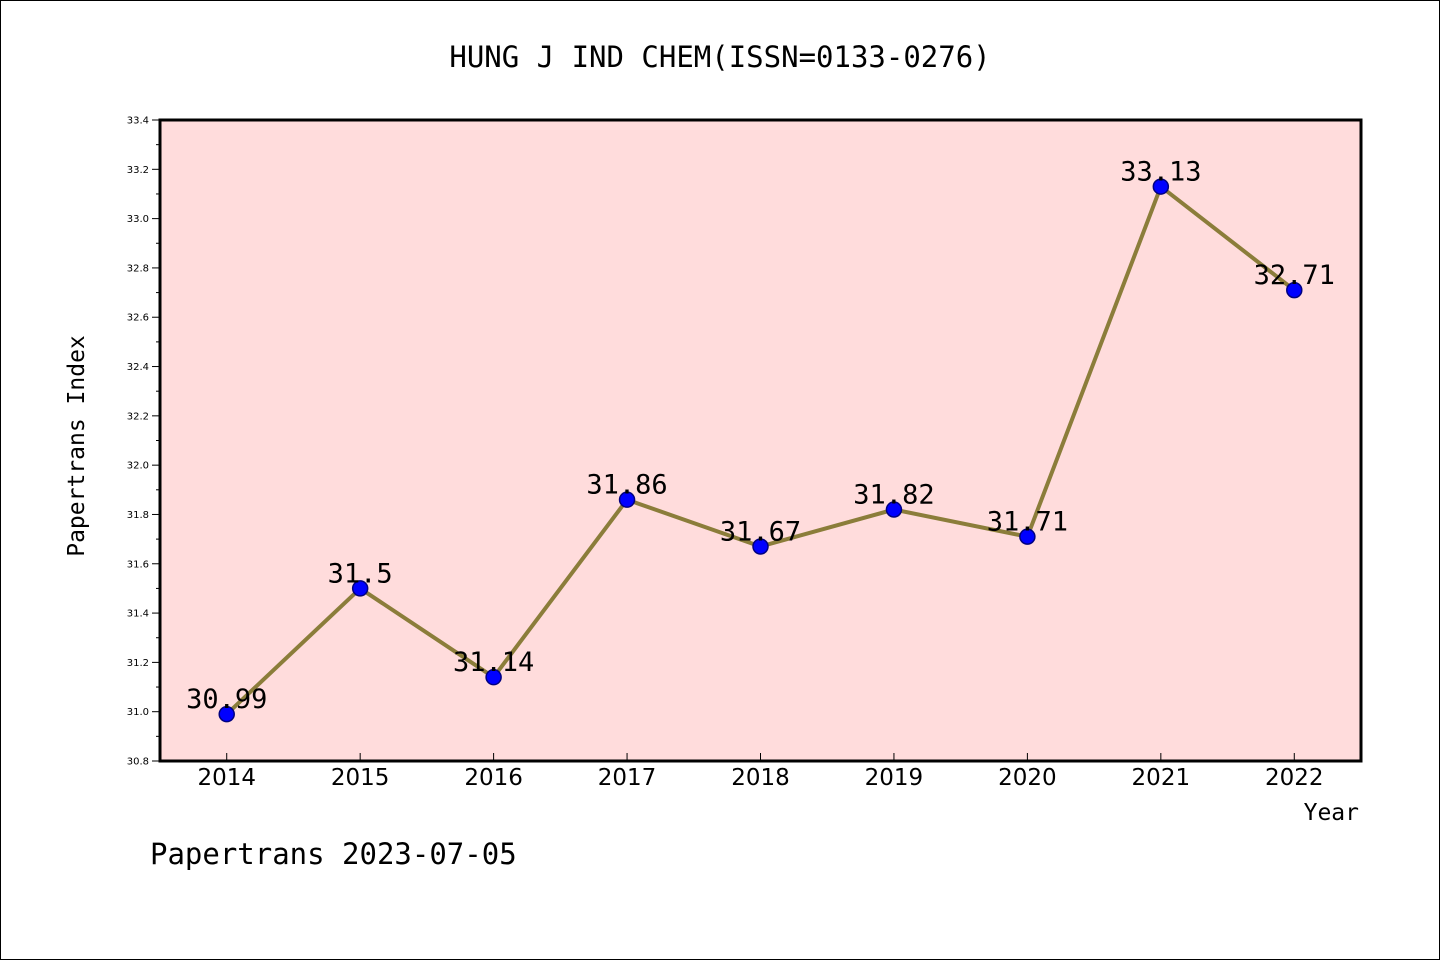  I want to click on y-tick-label: 31.0, so click(138, 712).